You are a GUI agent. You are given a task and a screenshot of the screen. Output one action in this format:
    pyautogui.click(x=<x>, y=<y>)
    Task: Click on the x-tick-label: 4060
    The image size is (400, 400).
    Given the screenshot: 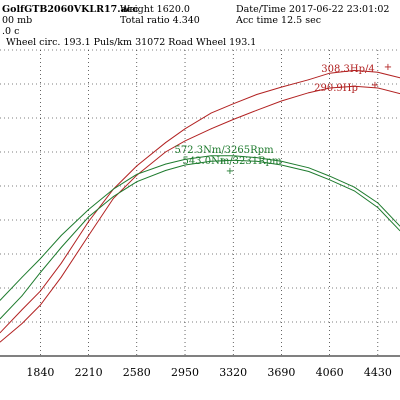 What is the action you would take?
    pyautogui.click(x=330, y=372)
    